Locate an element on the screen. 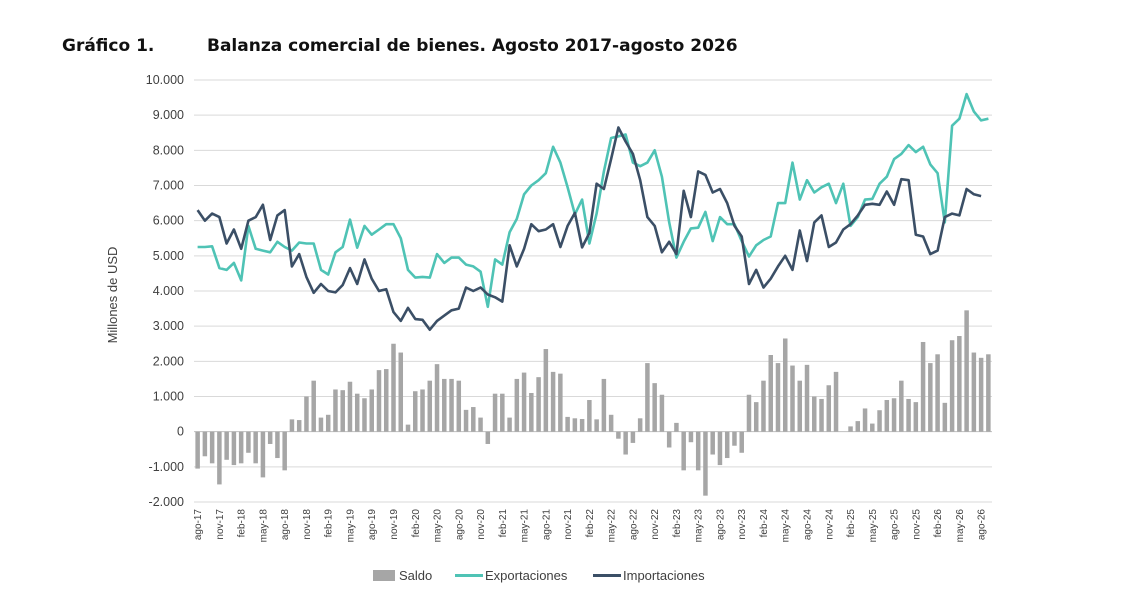 Image resolution: width=1124 pixels, height=595 pixels. y-tick-label: 3.000 is located at coordinates (168, 326).